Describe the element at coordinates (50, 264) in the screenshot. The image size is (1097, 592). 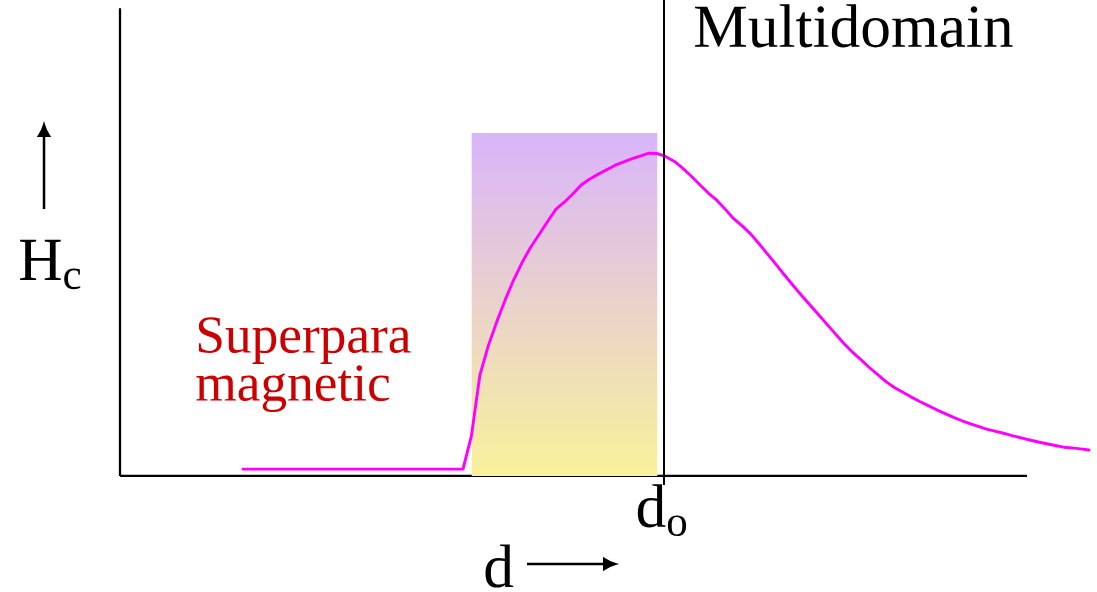
I see `y-axis-title: H$_{c}$` at that location.